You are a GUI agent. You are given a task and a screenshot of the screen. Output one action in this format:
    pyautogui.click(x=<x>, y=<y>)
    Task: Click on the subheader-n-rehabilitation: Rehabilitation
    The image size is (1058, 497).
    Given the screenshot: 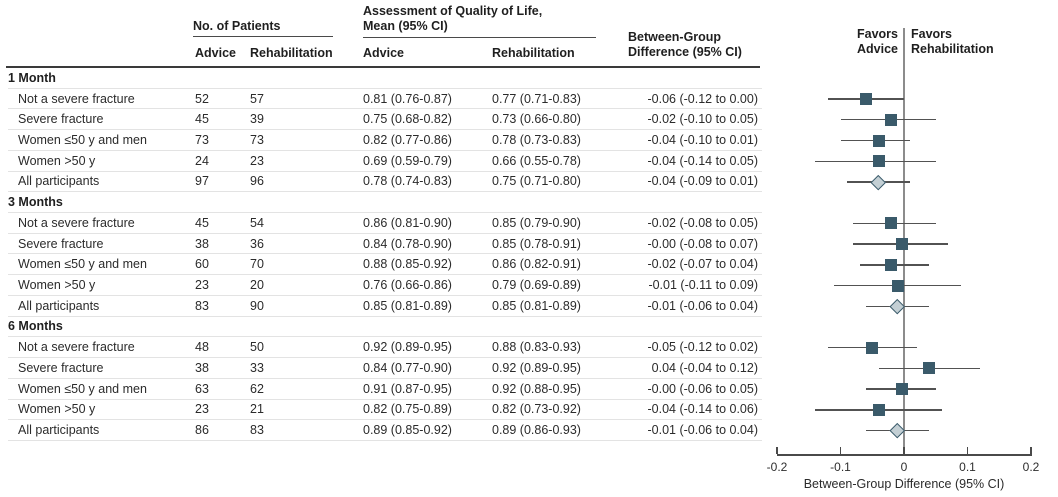 What is the action you would take?
    pyautogui.click(x=291, y=53)
    